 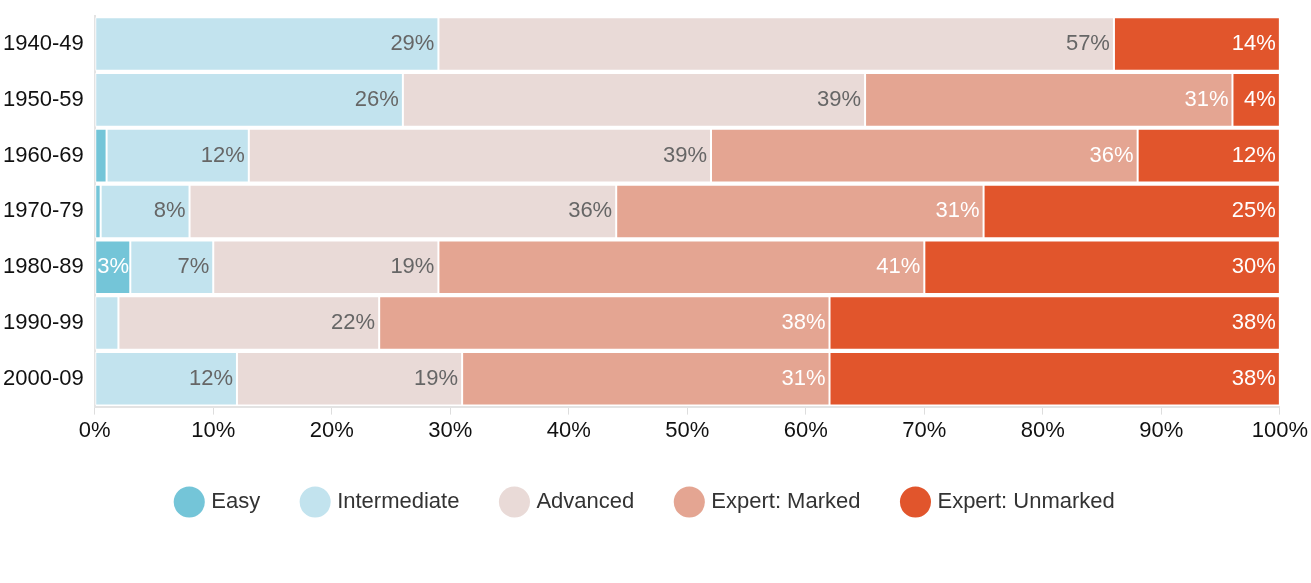 I want to click on data-label: 57%, so click(x=1087, y=43).